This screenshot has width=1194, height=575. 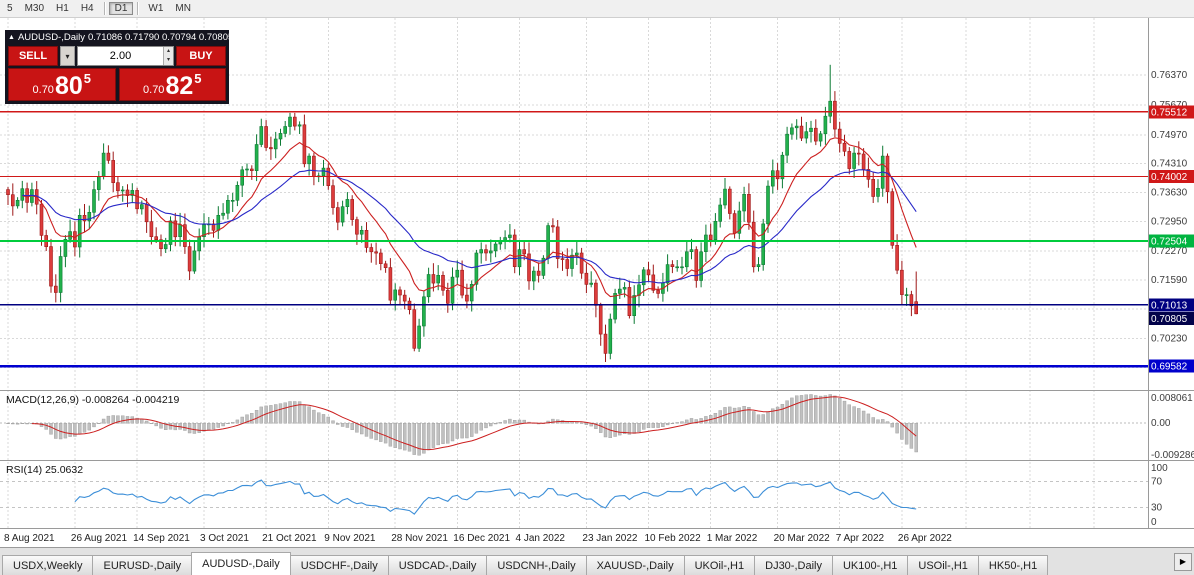 What do you see at coordinates (154, 90) in the screenshot?
I see `buy-price-prefix: 0.70` at bounding box center [154, 90].